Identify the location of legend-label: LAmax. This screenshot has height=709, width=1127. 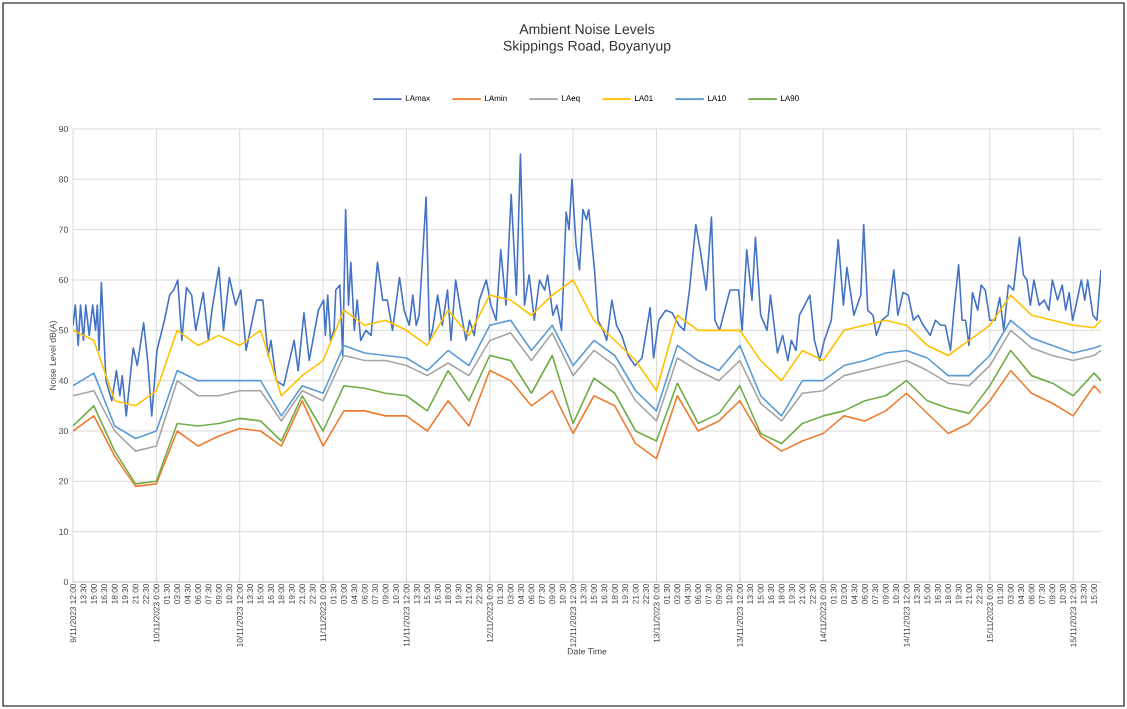
(418, 98).